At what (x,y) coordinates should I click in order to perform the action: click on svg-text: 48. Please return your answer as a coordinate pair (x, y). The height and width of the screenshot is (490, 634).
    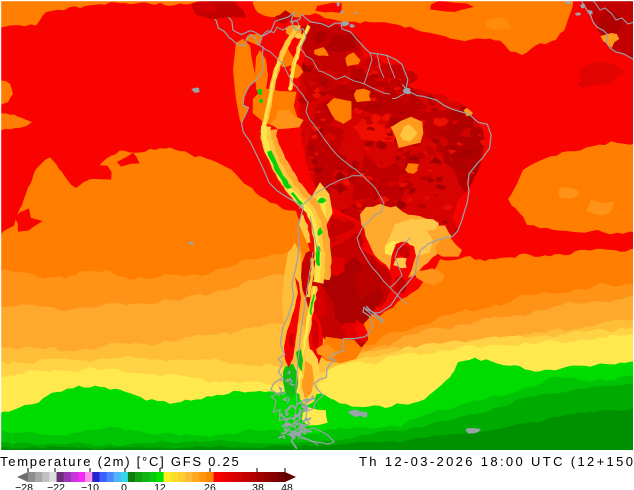
    Looking at the image, I should click on (287, 486).